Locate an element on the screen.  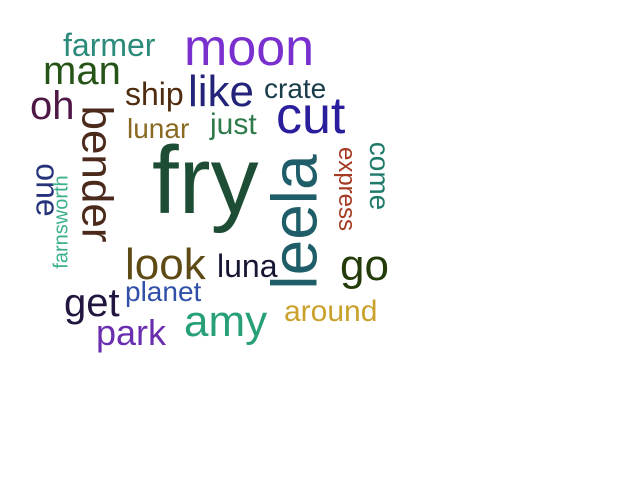
word-park: park is located at coordinates (131, 332).